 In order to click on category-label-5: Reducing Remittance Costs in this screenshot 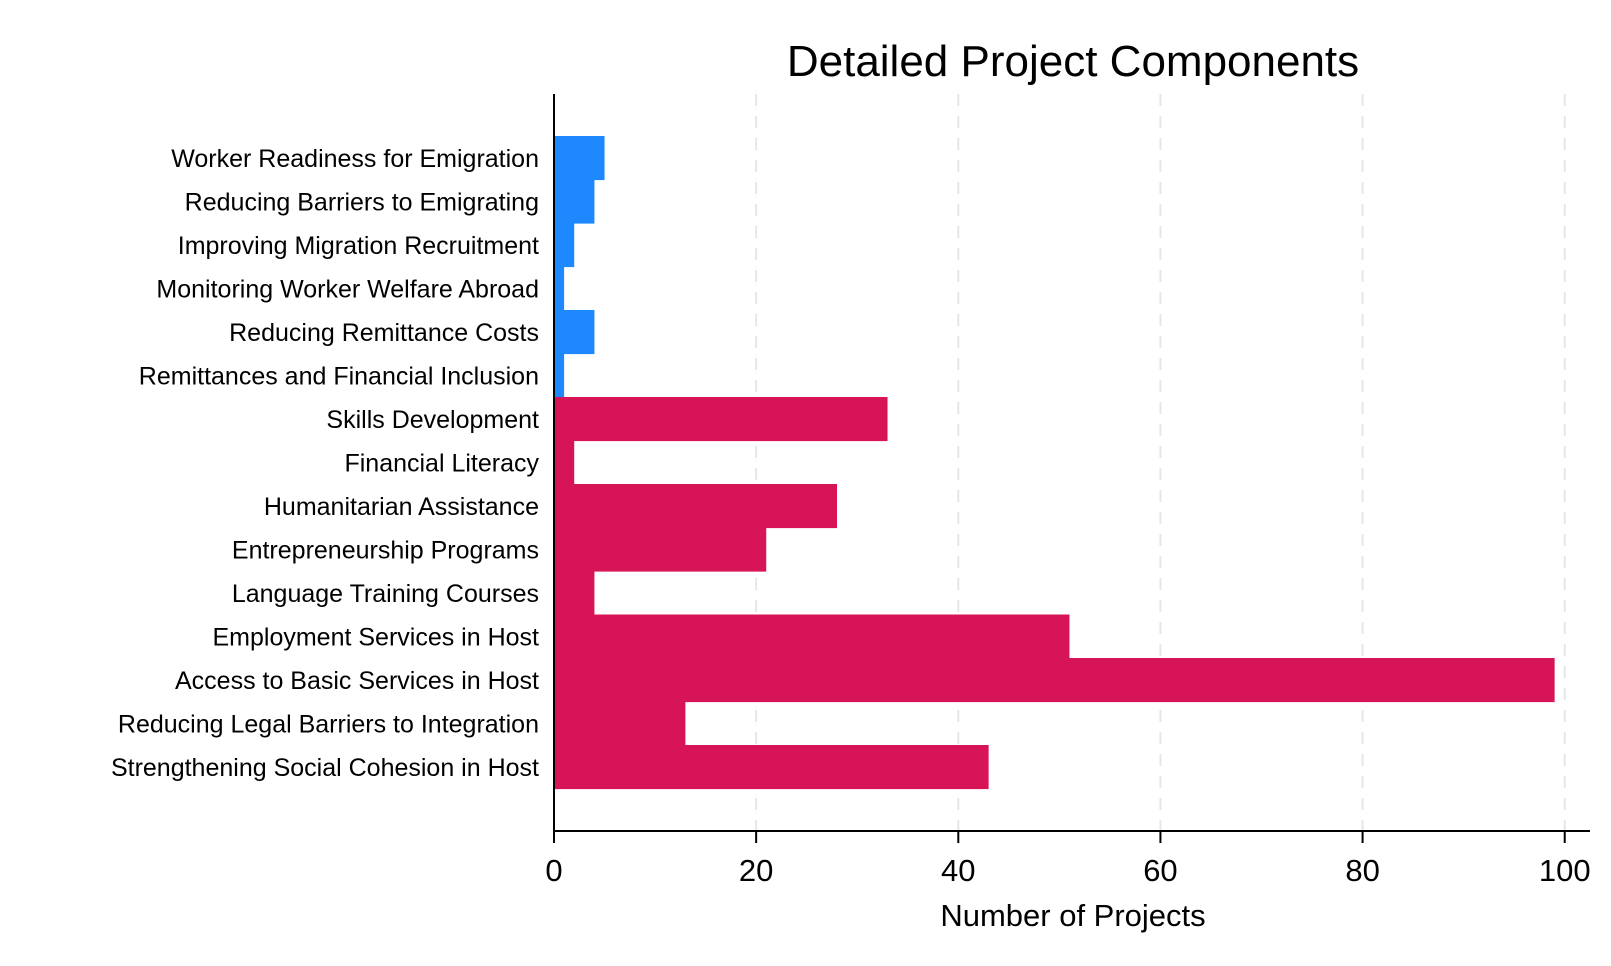, I will do `click(384, 333)`.